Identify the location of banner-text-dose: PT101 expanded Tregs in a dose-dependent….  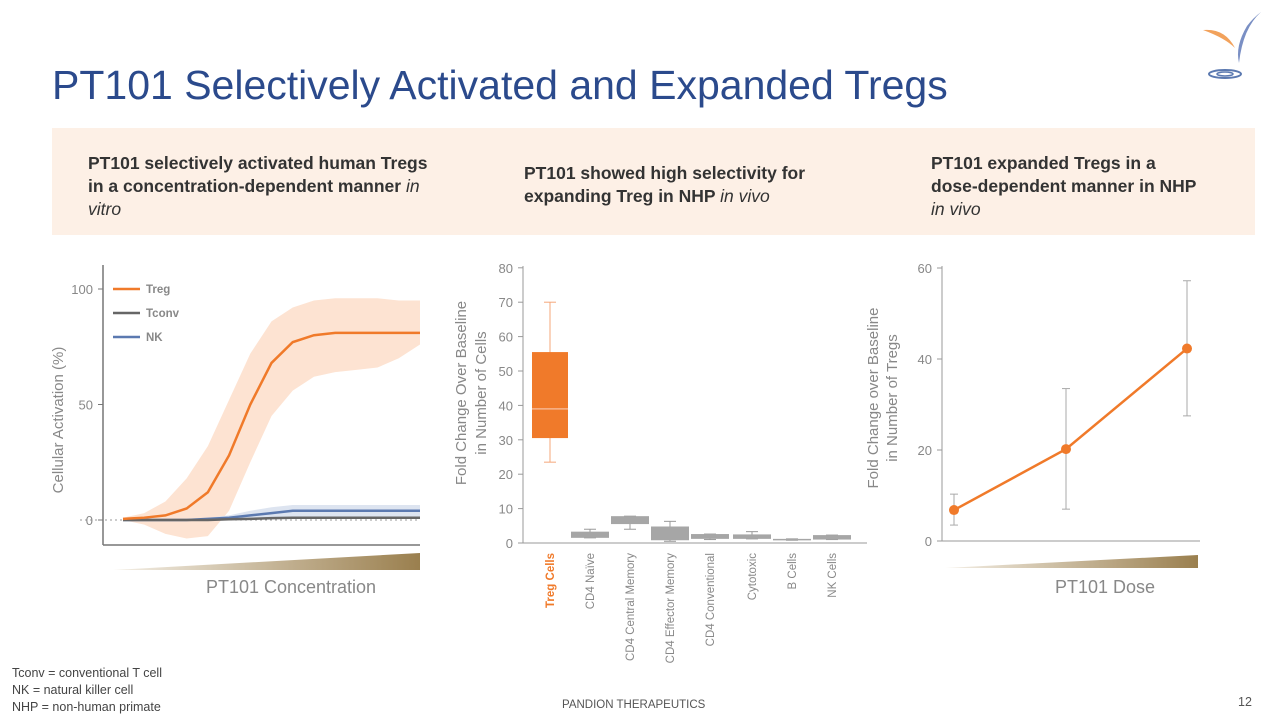
(1066, 186).